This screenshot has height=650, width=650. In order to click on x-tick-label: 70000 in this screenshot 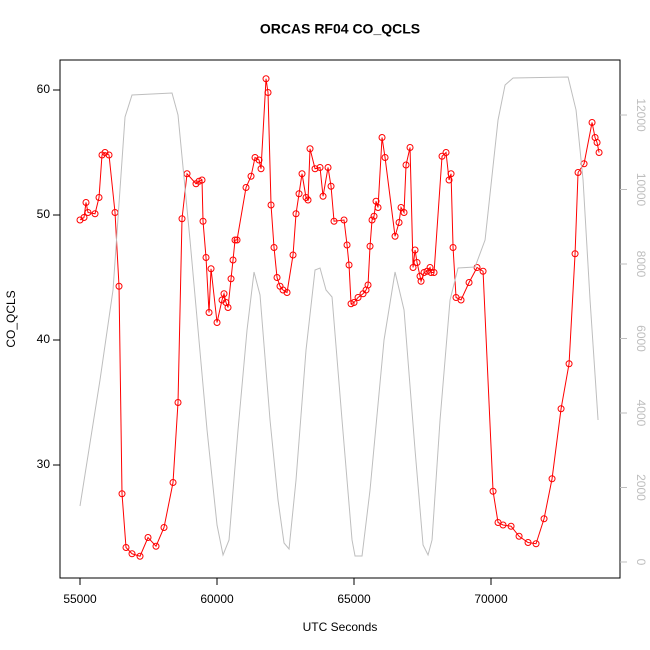, I will do `click(491, 599)`.